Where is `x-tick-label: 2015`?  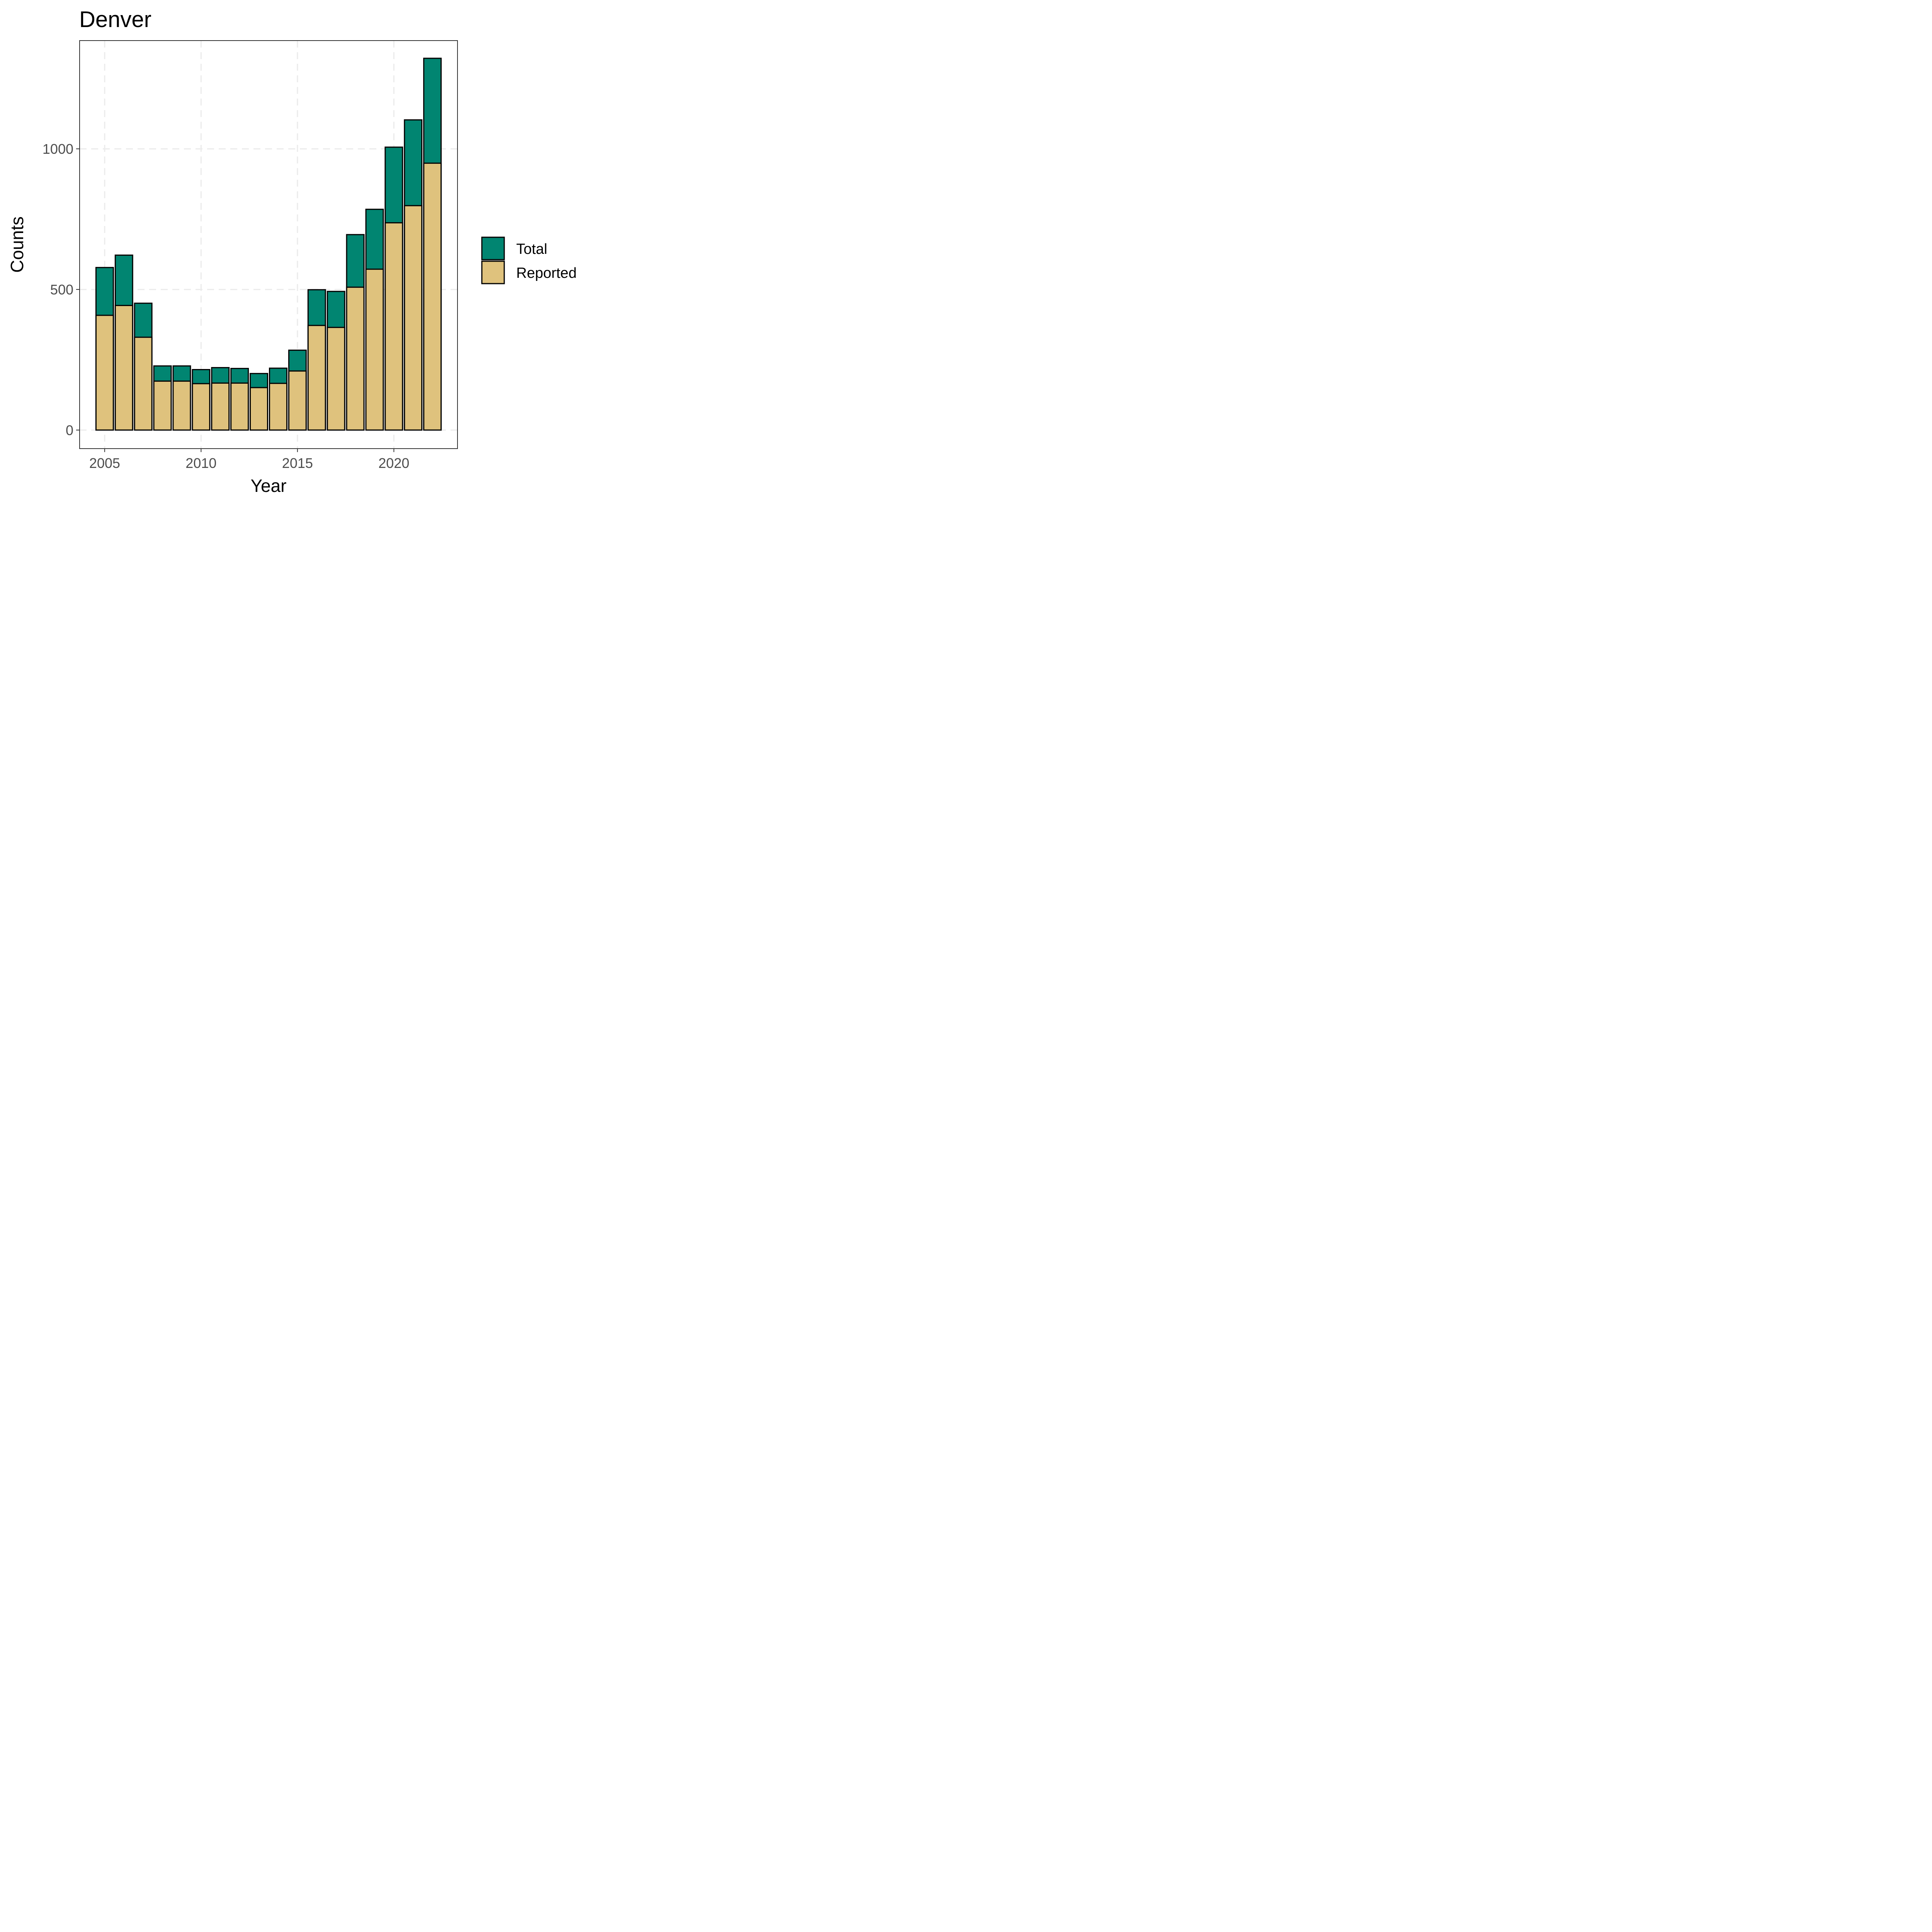 x-tick-label: 2015 is located at coordinates (298, 463).